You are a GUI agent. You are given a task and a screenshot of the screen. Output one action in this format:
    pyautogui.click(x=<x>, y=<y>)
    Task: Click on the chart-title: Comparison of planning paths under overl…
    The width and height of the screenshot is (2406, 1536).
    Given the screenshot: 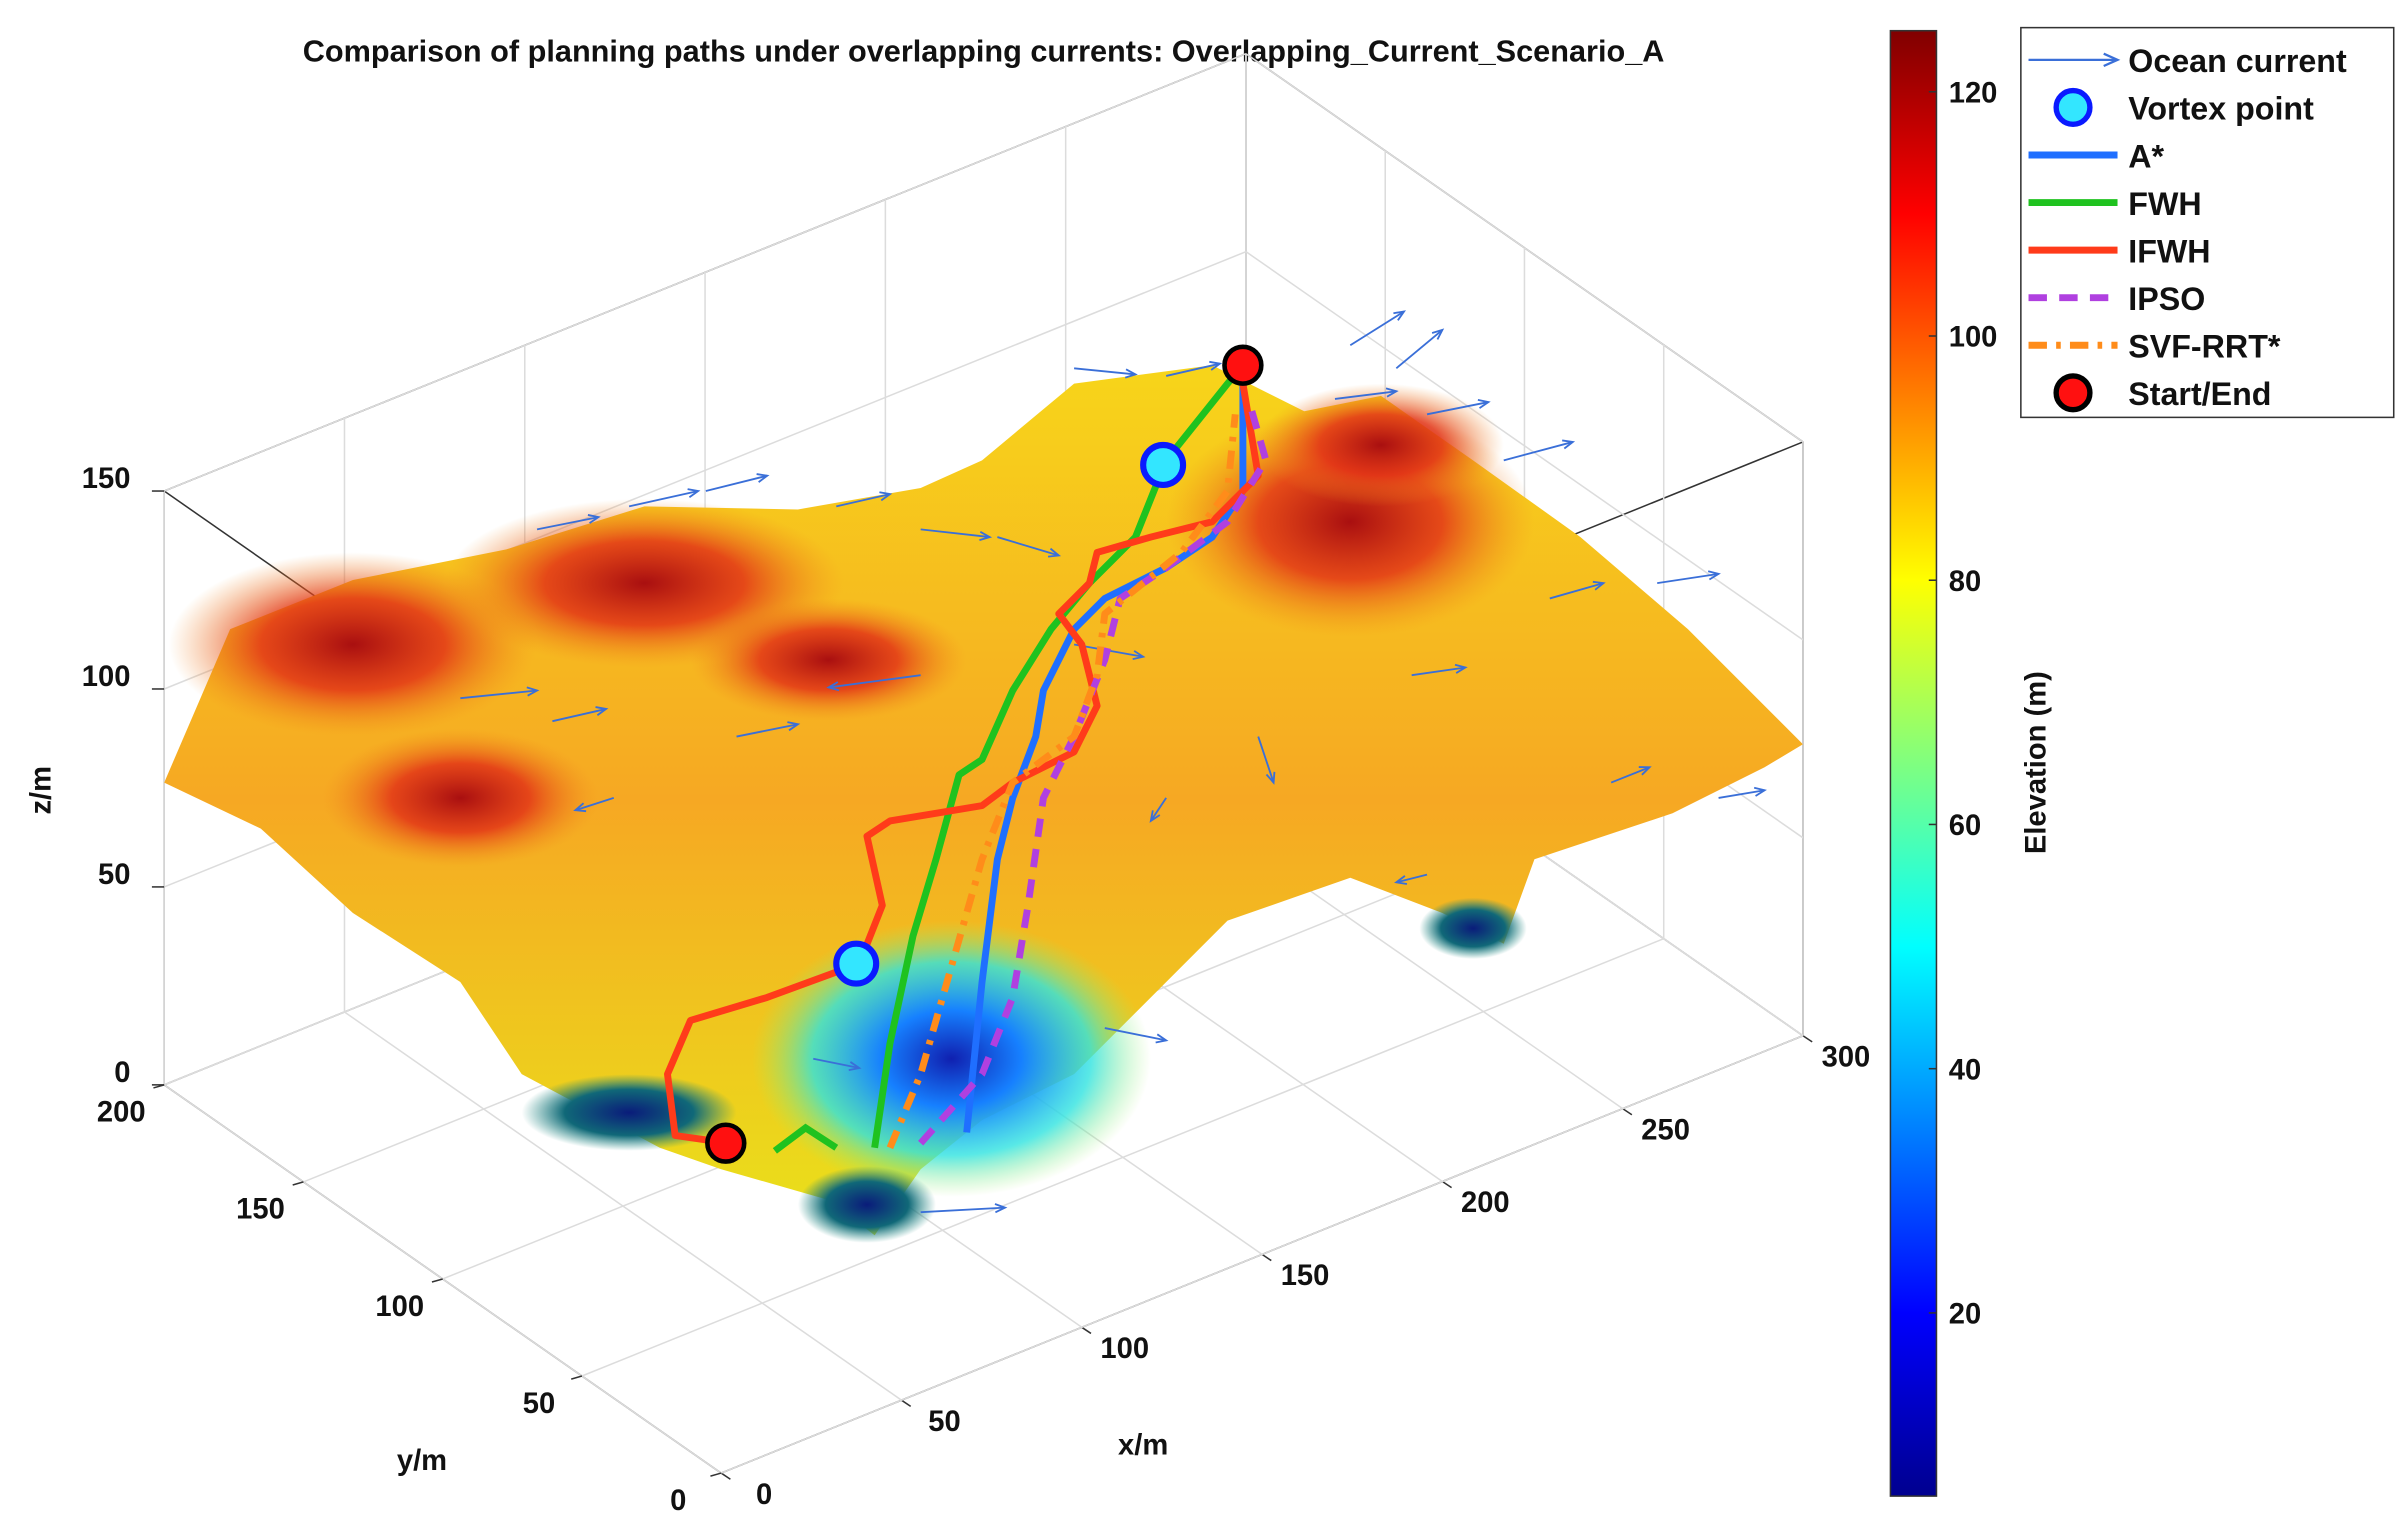 What is the action you would take?
    pyautogui.click(x=984, y=50)
    